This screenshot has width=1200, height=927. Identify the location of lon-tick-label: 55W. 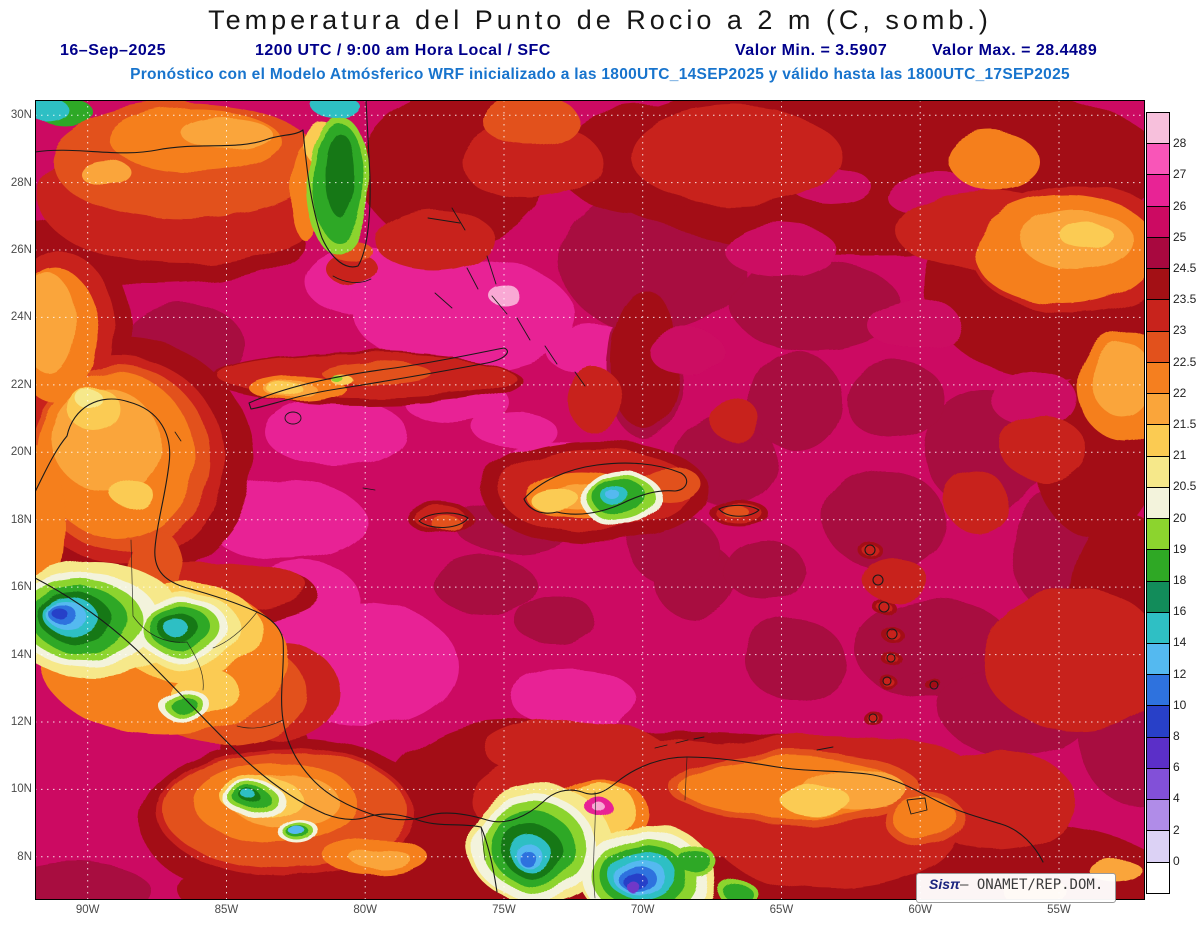
(1059, 910).